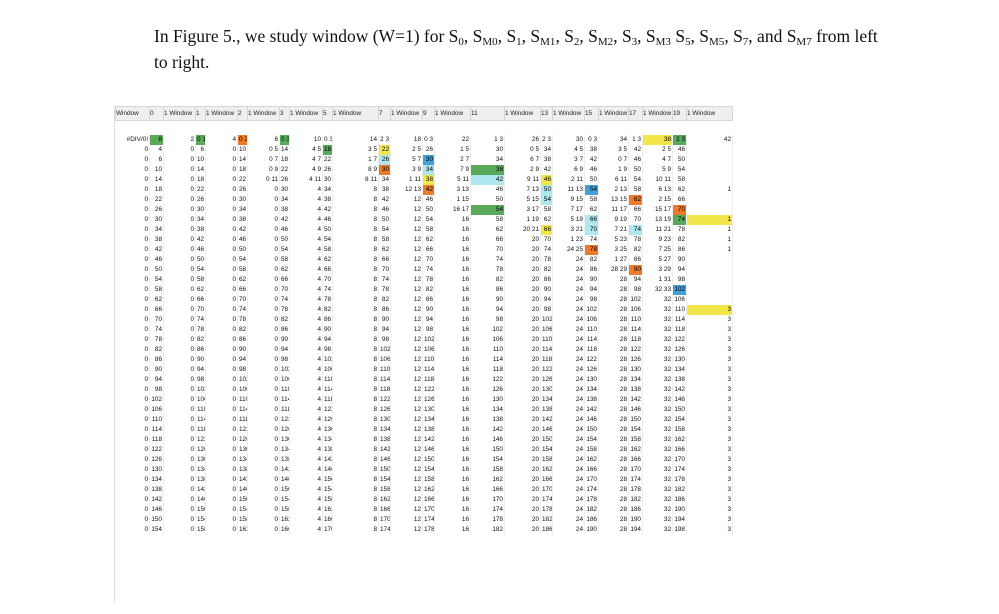  I want to click on table-cell: 166, so click(591, 470).